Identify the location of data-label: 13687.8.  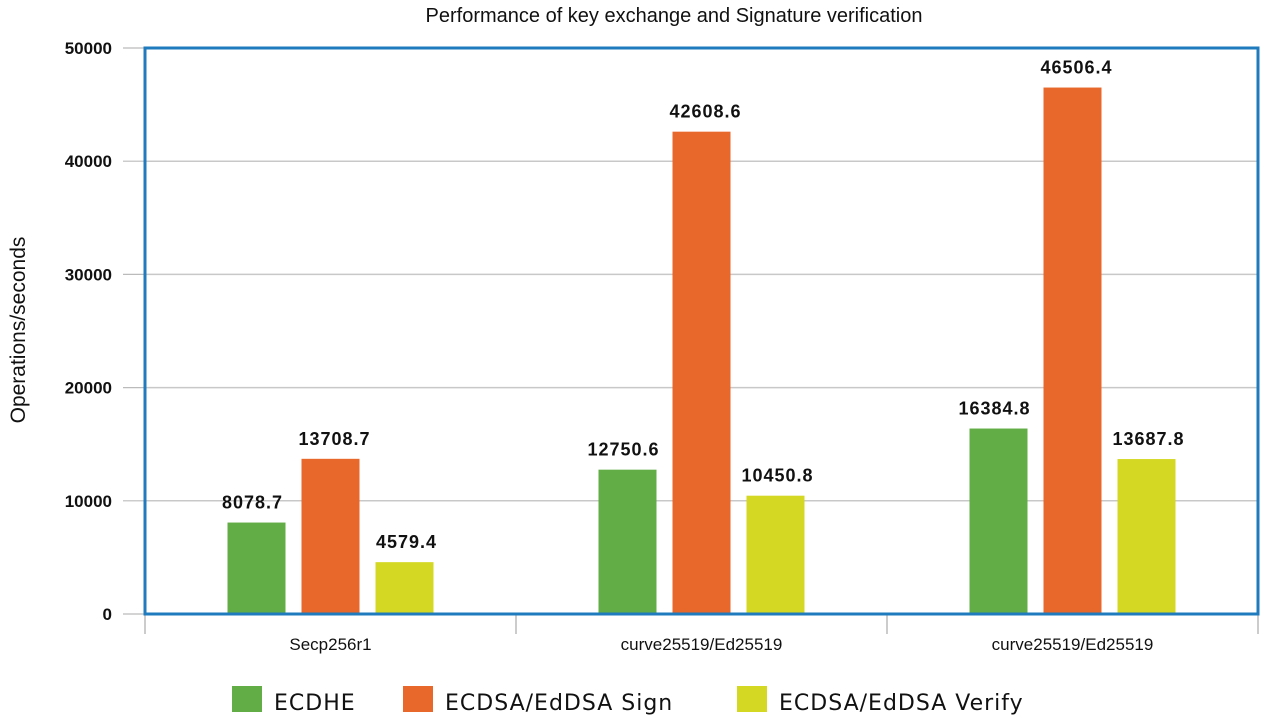
(1148, 439).